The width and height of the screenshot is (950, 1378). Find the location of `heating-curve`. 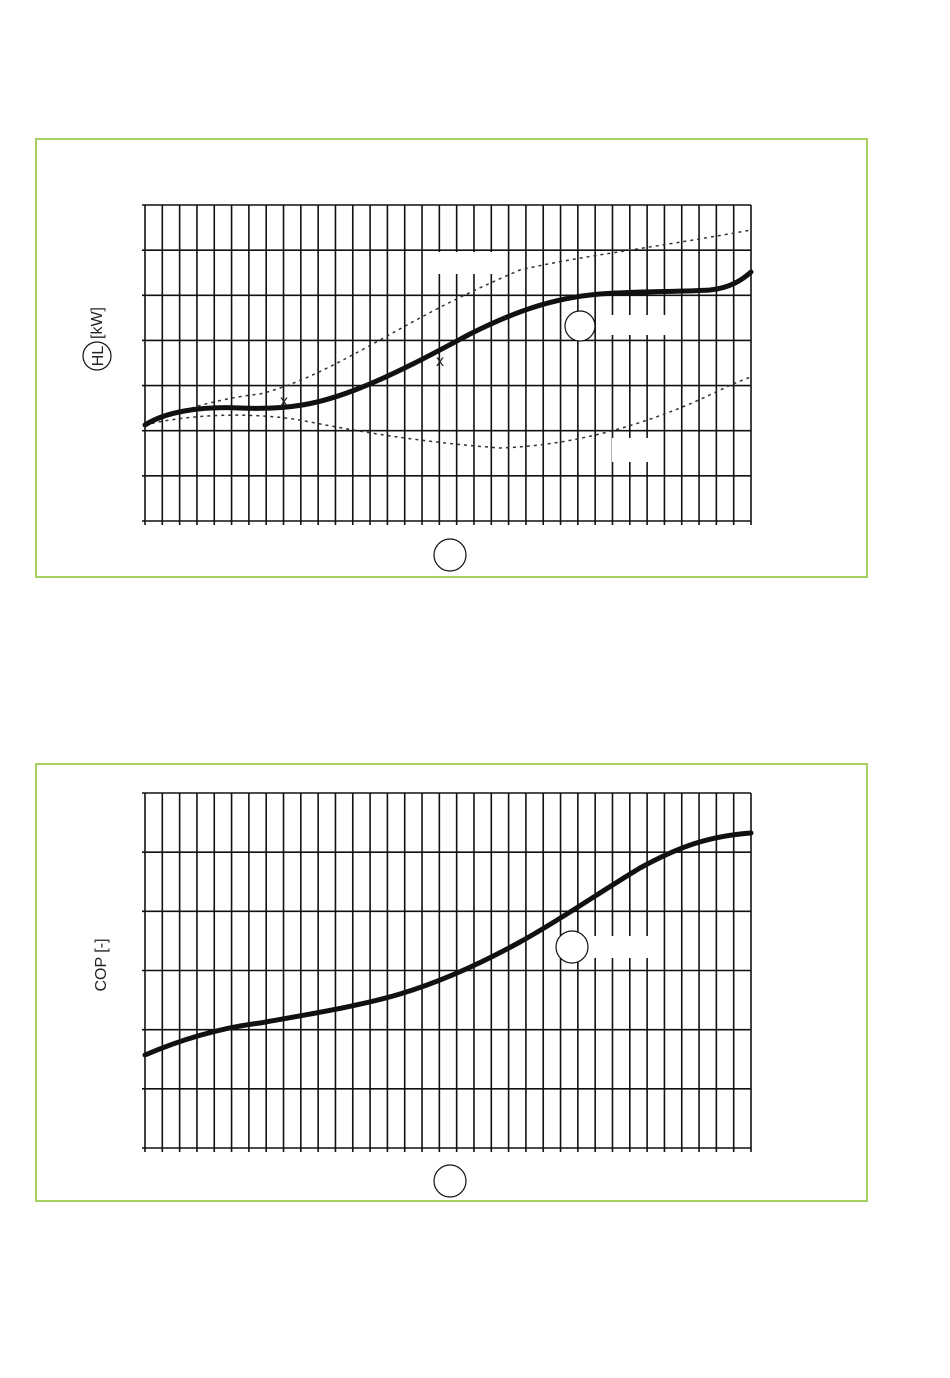

heating-curve is located at coordinates (448, 348).